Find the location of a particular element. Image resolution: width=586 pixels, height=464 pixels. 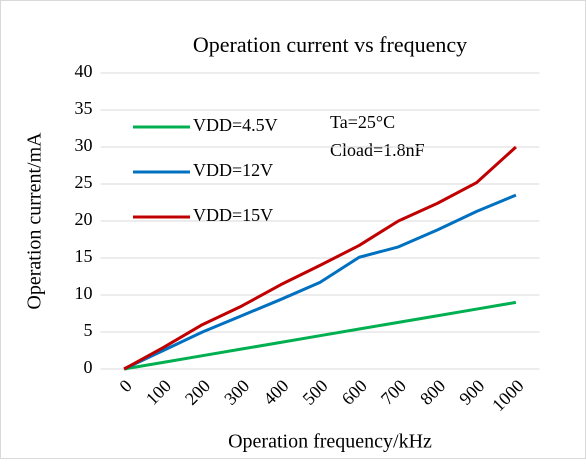

legend-label: VDD=15V is located at coordinates (233, 215).